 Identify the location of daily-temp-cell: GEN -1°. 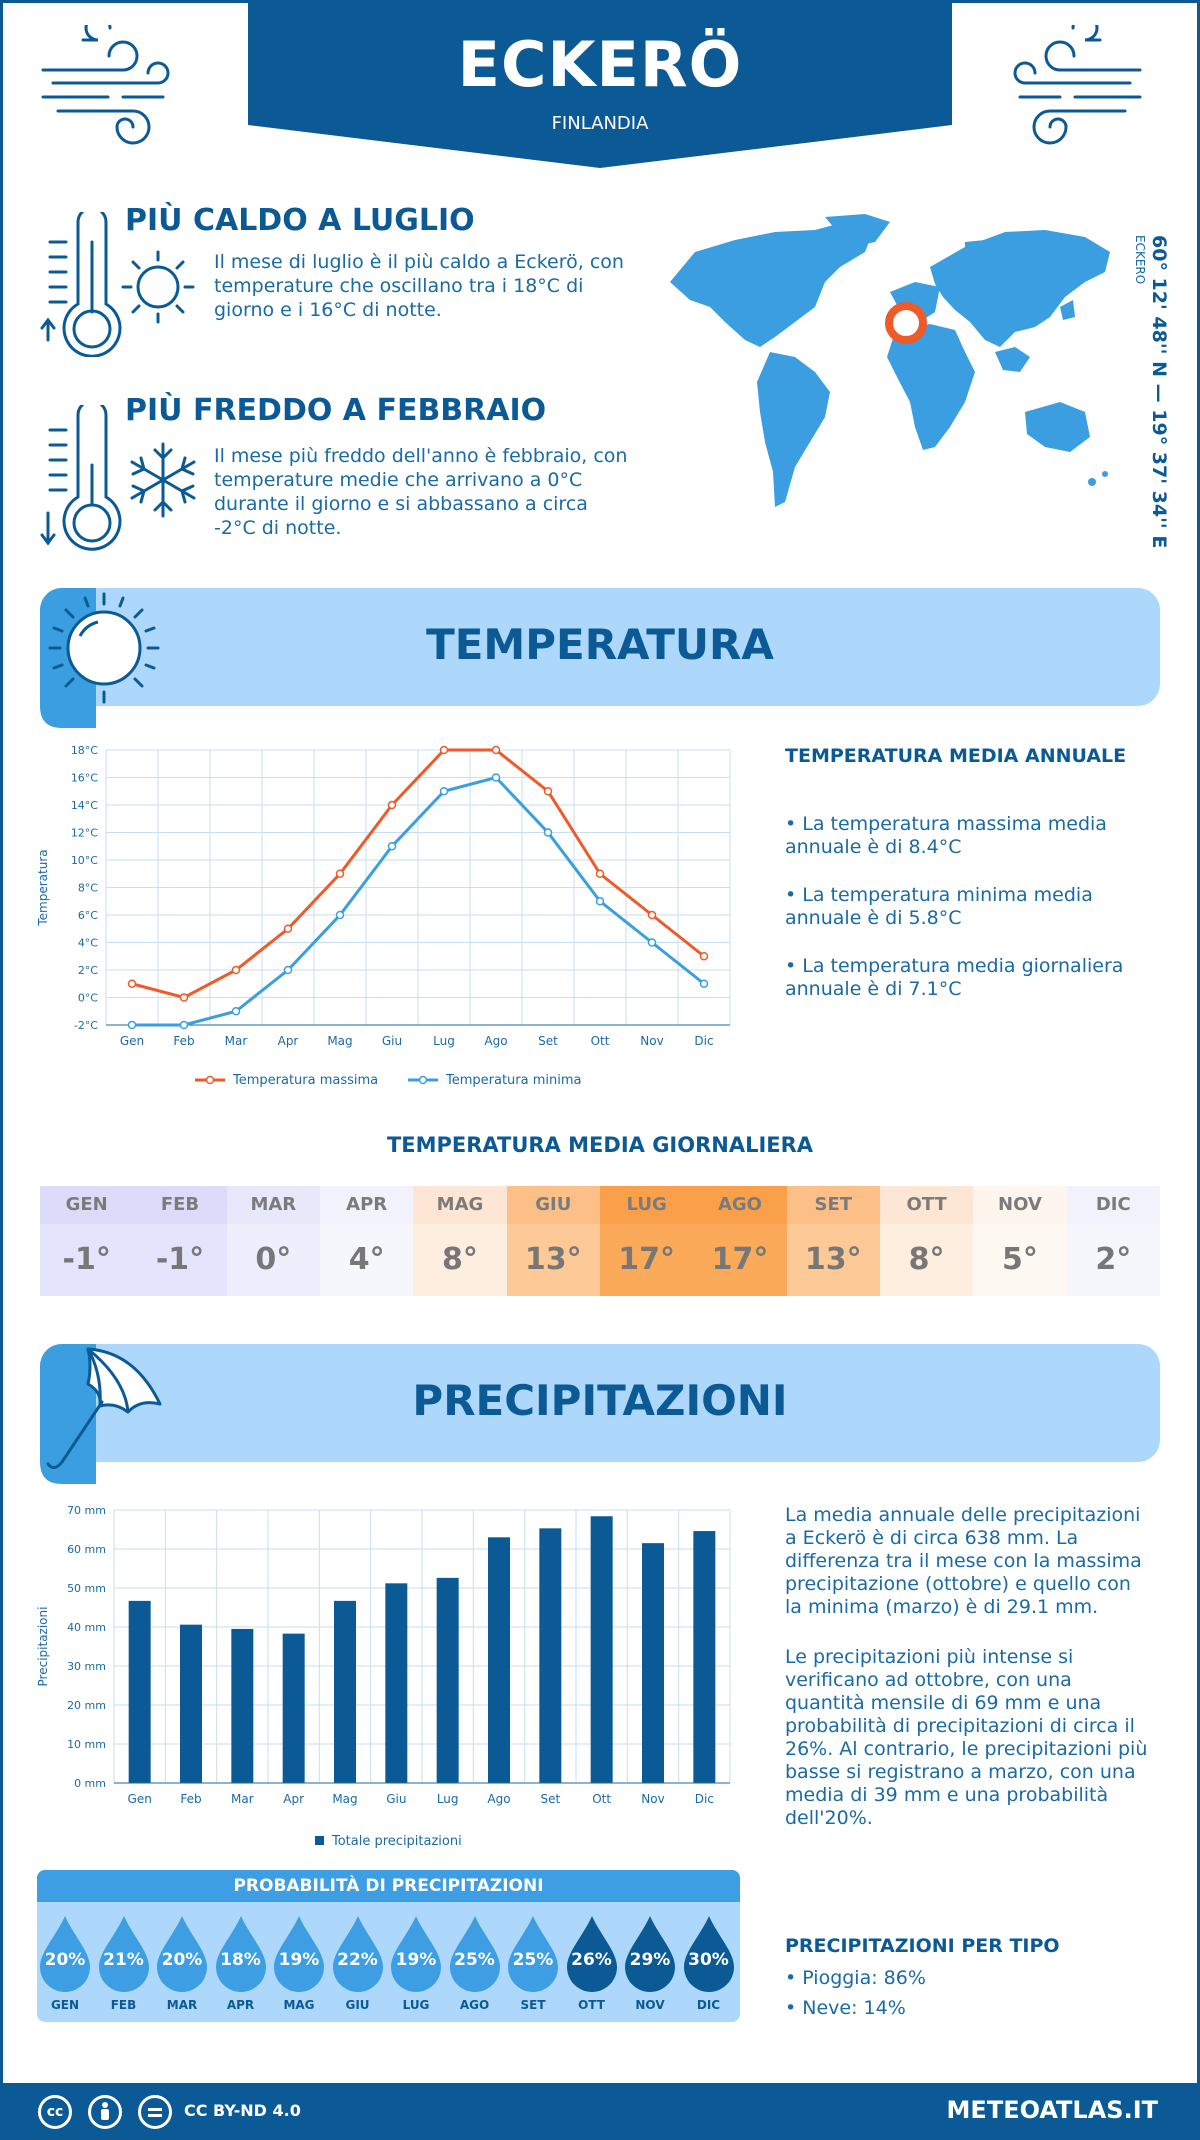
(87, 1241).